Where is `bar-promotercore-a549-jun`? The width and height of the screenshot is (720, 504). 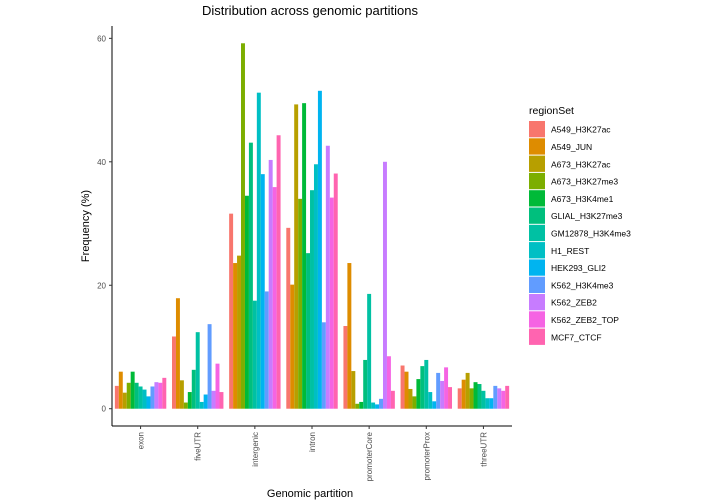 bar-promotercore-a549-jun is located at coordinates (349, 336).